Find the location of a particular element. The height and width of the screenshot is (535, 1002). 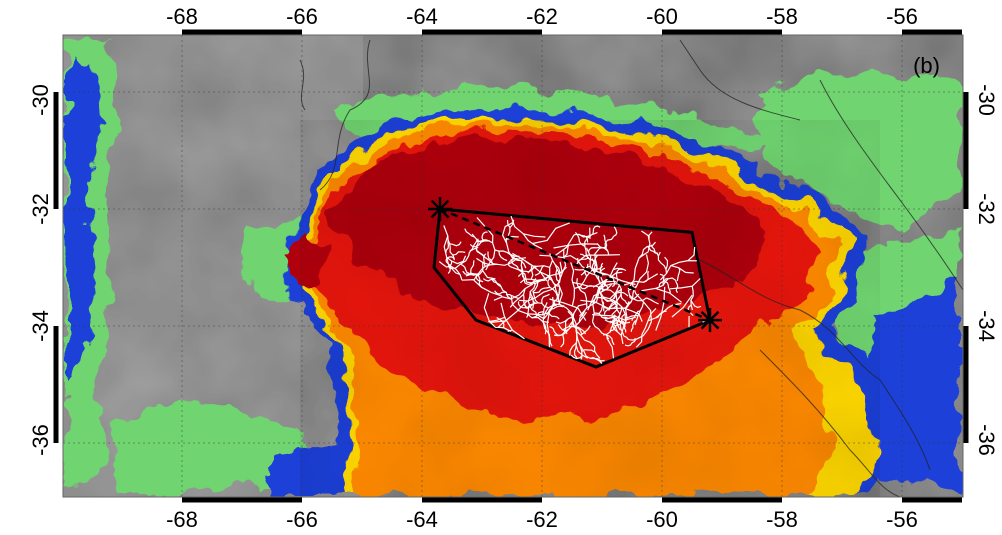

bottom-axis-labels: -68 -66 -64 -62 -60 -58 -56 is located at coordinates (542, 519).